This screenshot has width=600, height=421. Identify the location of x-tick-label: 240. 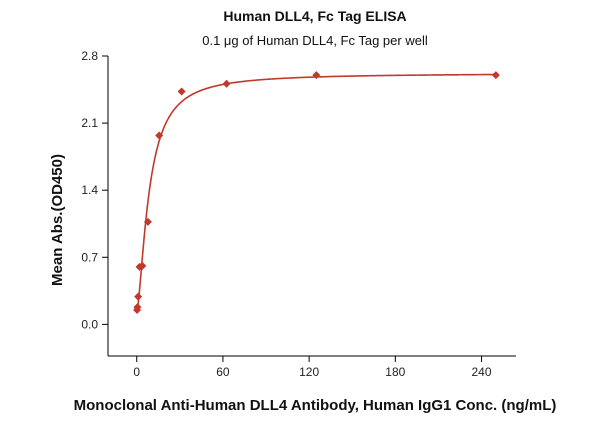
(482, 372).